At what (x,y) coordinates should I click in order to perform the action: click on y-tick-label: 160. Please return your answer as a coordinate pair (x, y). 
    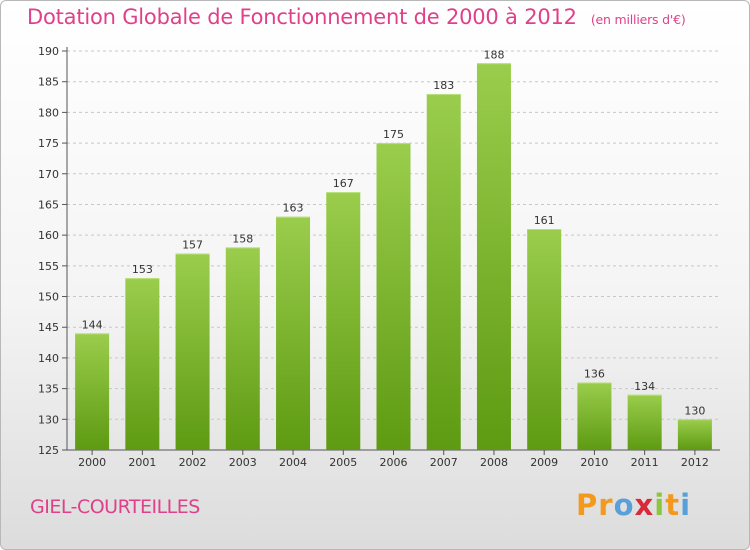
    Looking at the image, I should click on (48, 235).